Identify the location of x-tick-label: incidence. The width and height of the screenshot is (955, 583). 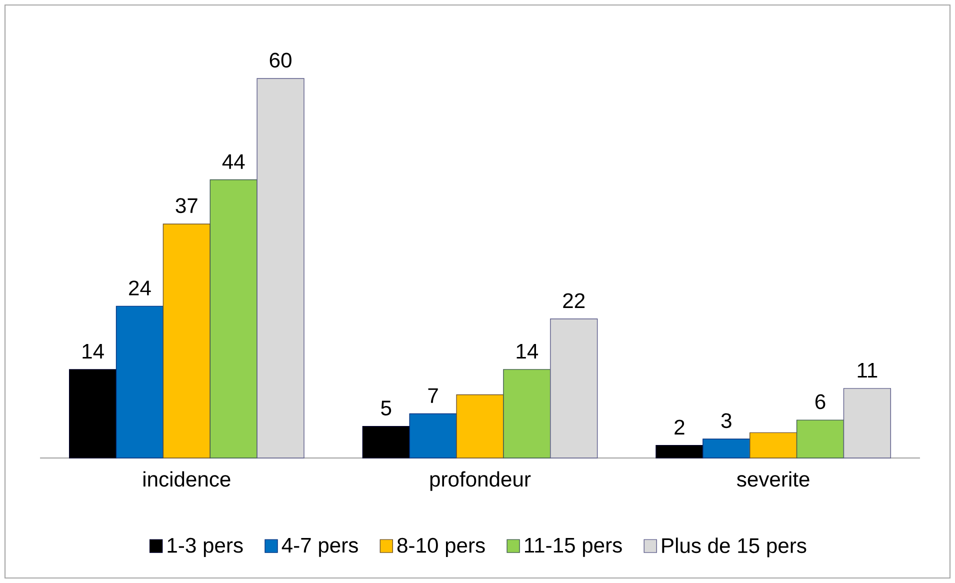
(187, 479).